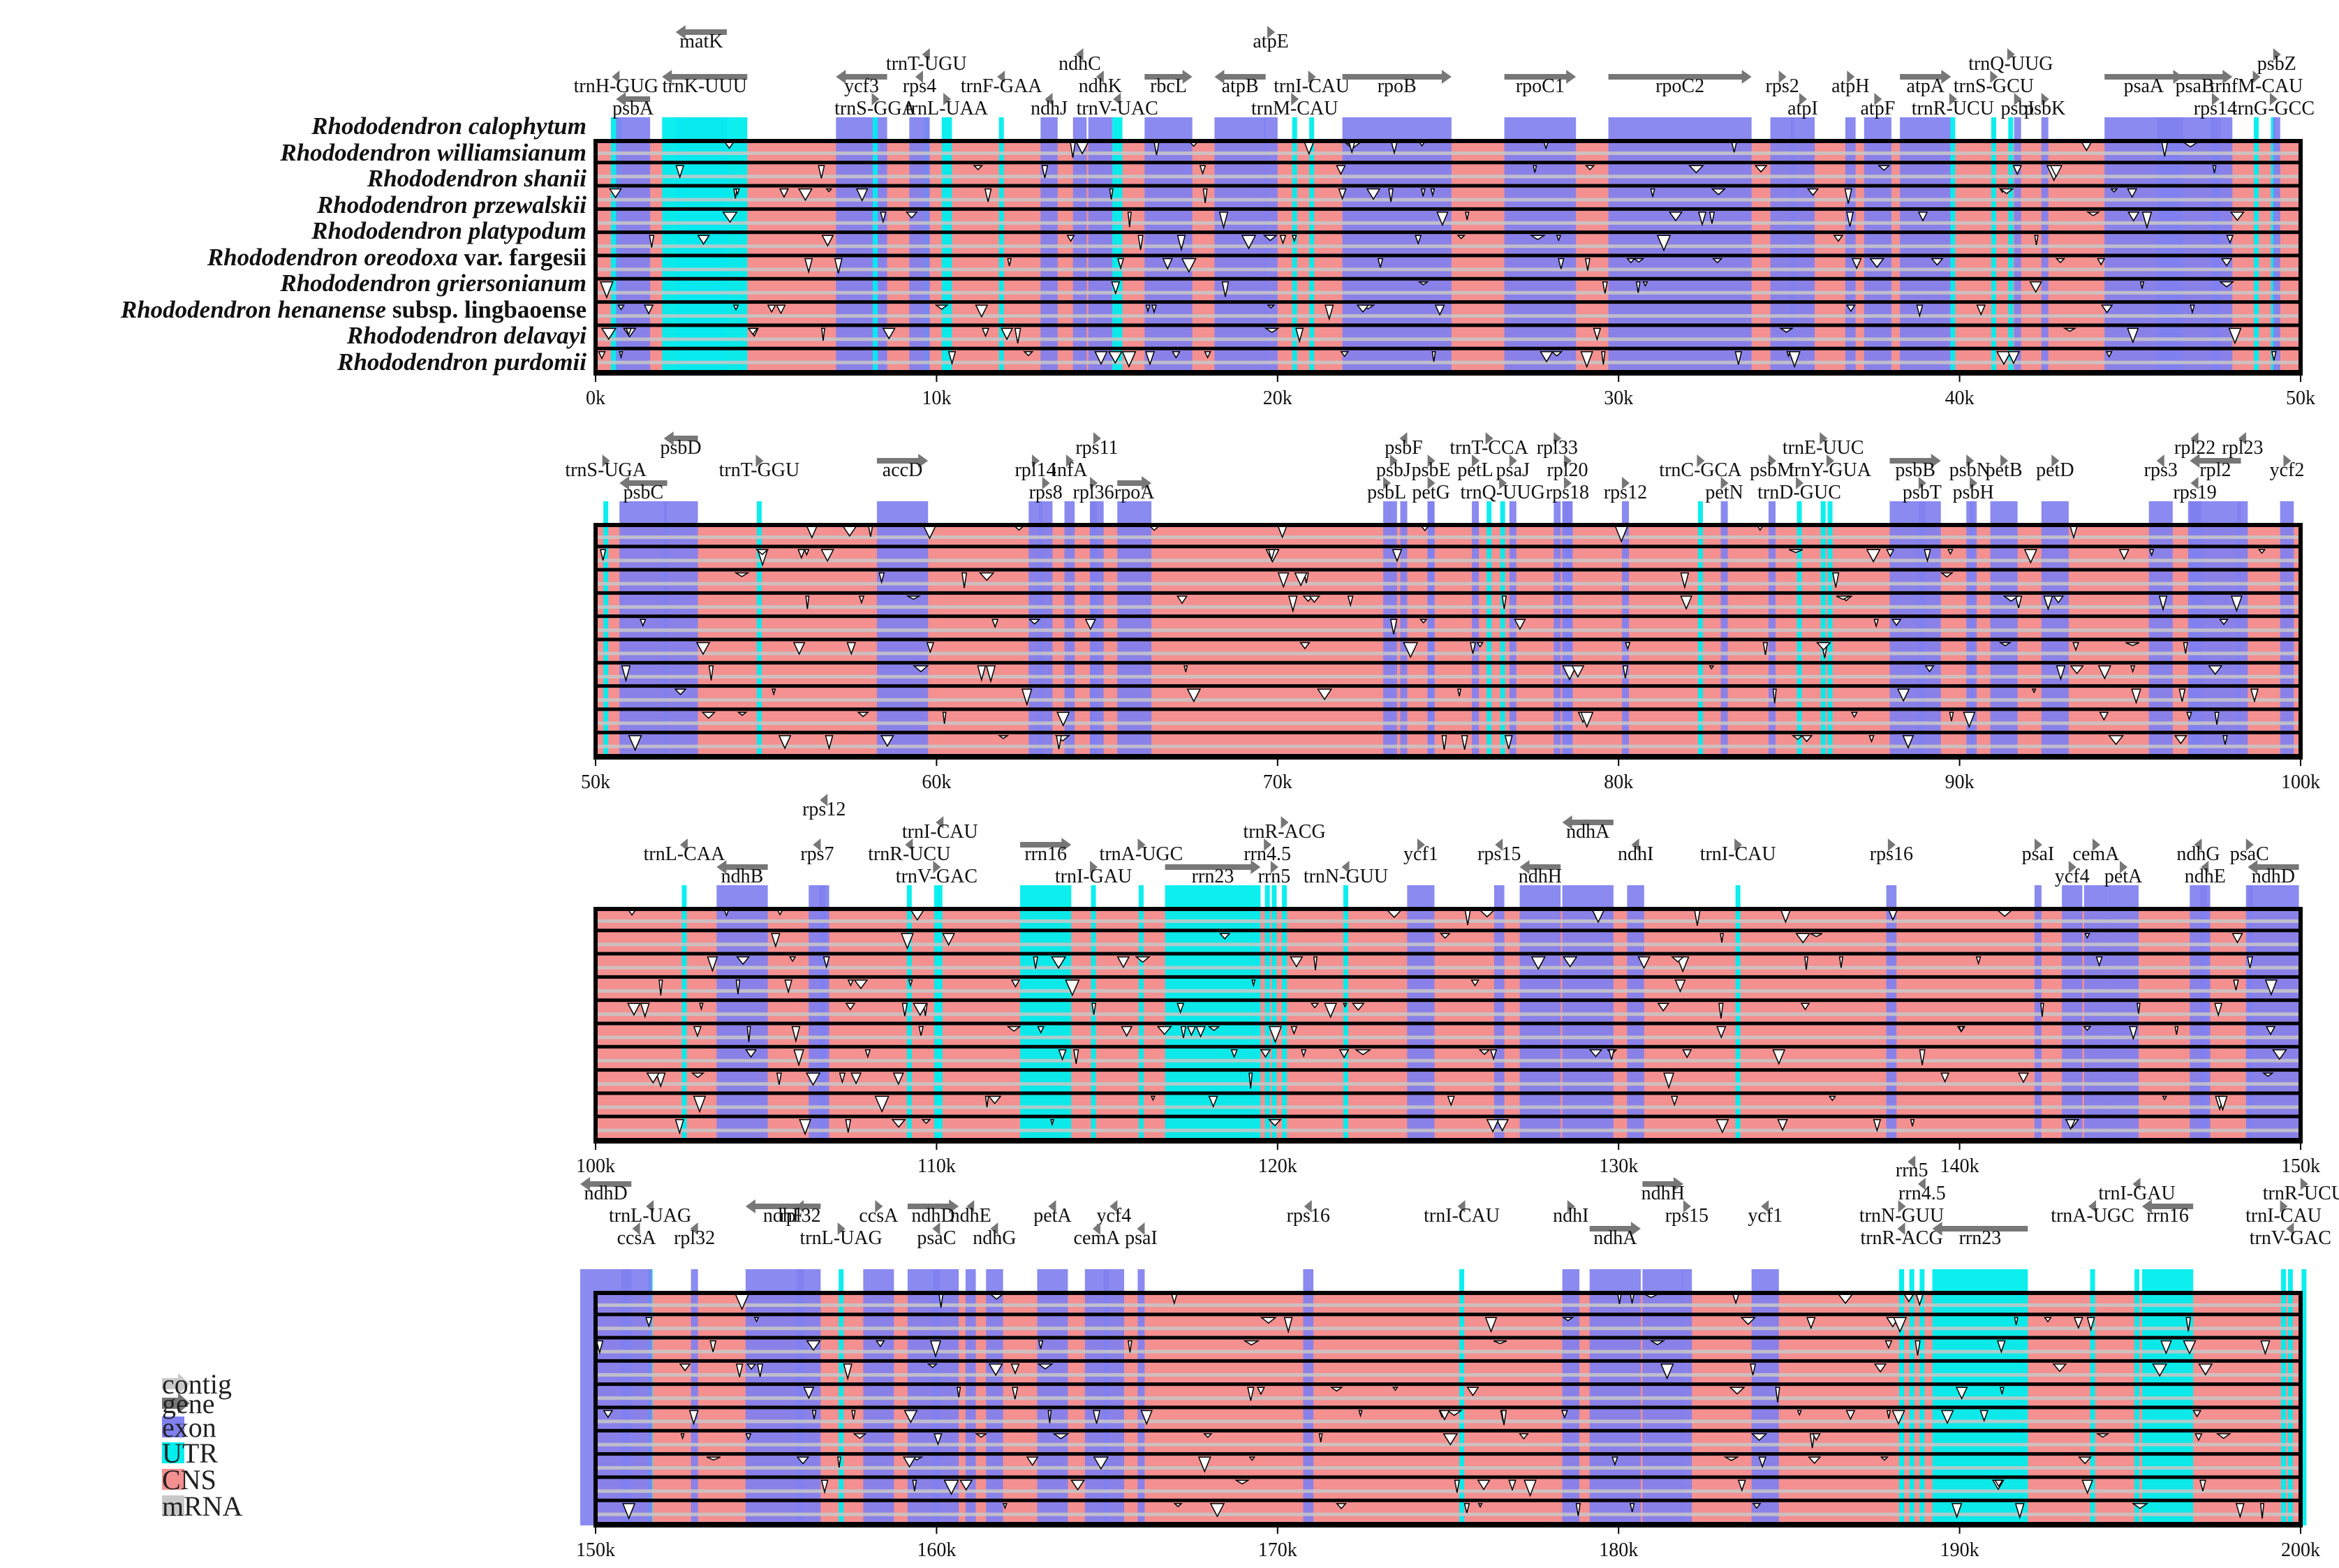 The width and height of the screenshot is (2339, 1568). I want to click on mrna-track, so click(1448, 339).